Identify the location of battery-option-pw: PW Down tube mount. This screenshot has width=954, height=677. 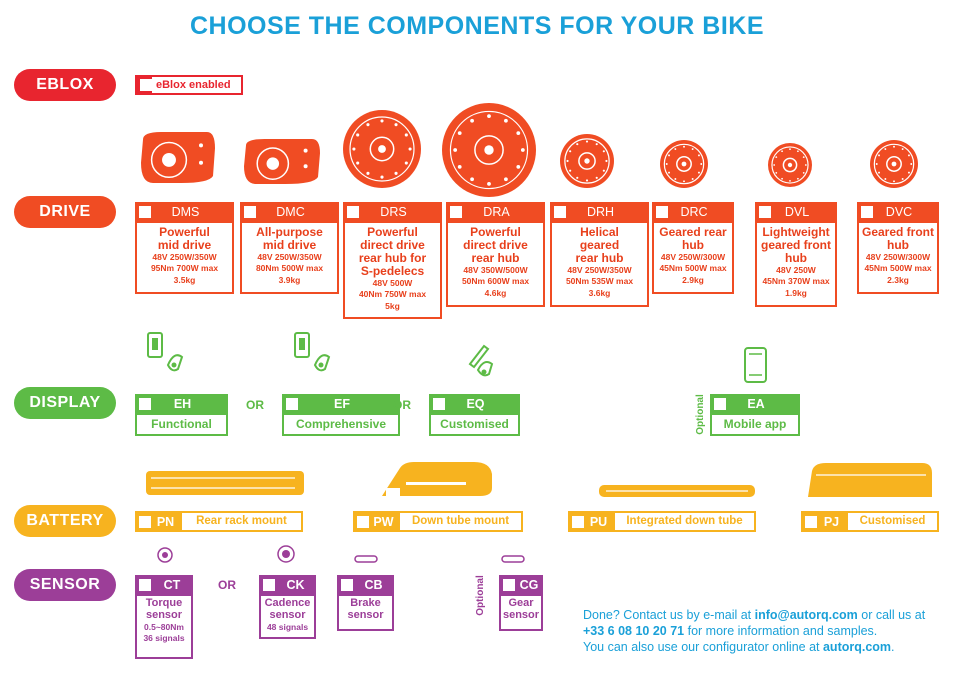
(438, 521).